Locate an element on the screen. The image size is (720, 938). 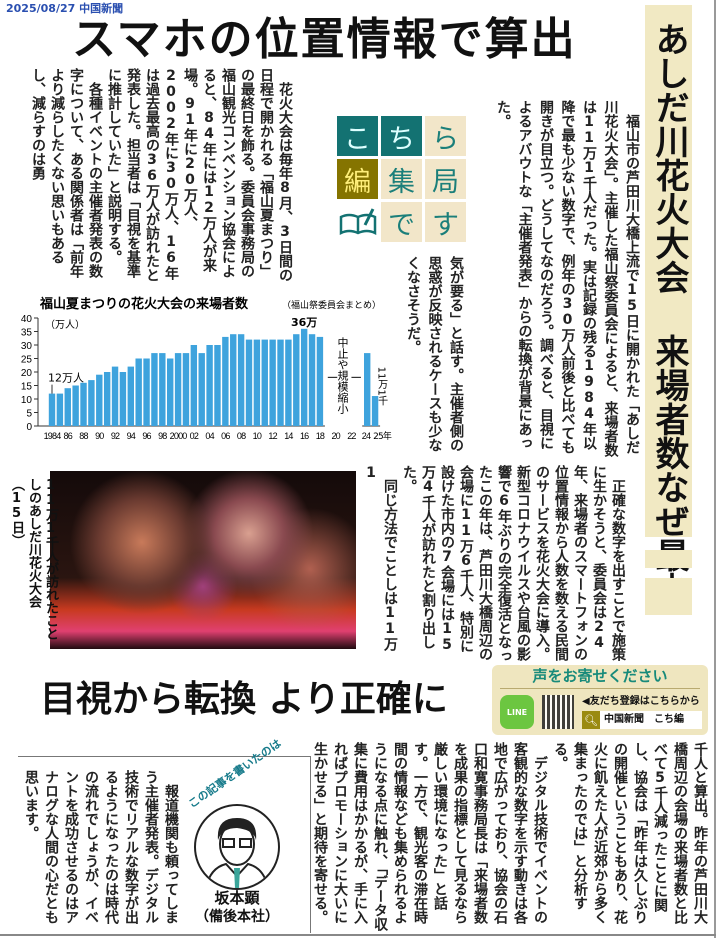
side-headline-band is located at coordinates (668, 271).